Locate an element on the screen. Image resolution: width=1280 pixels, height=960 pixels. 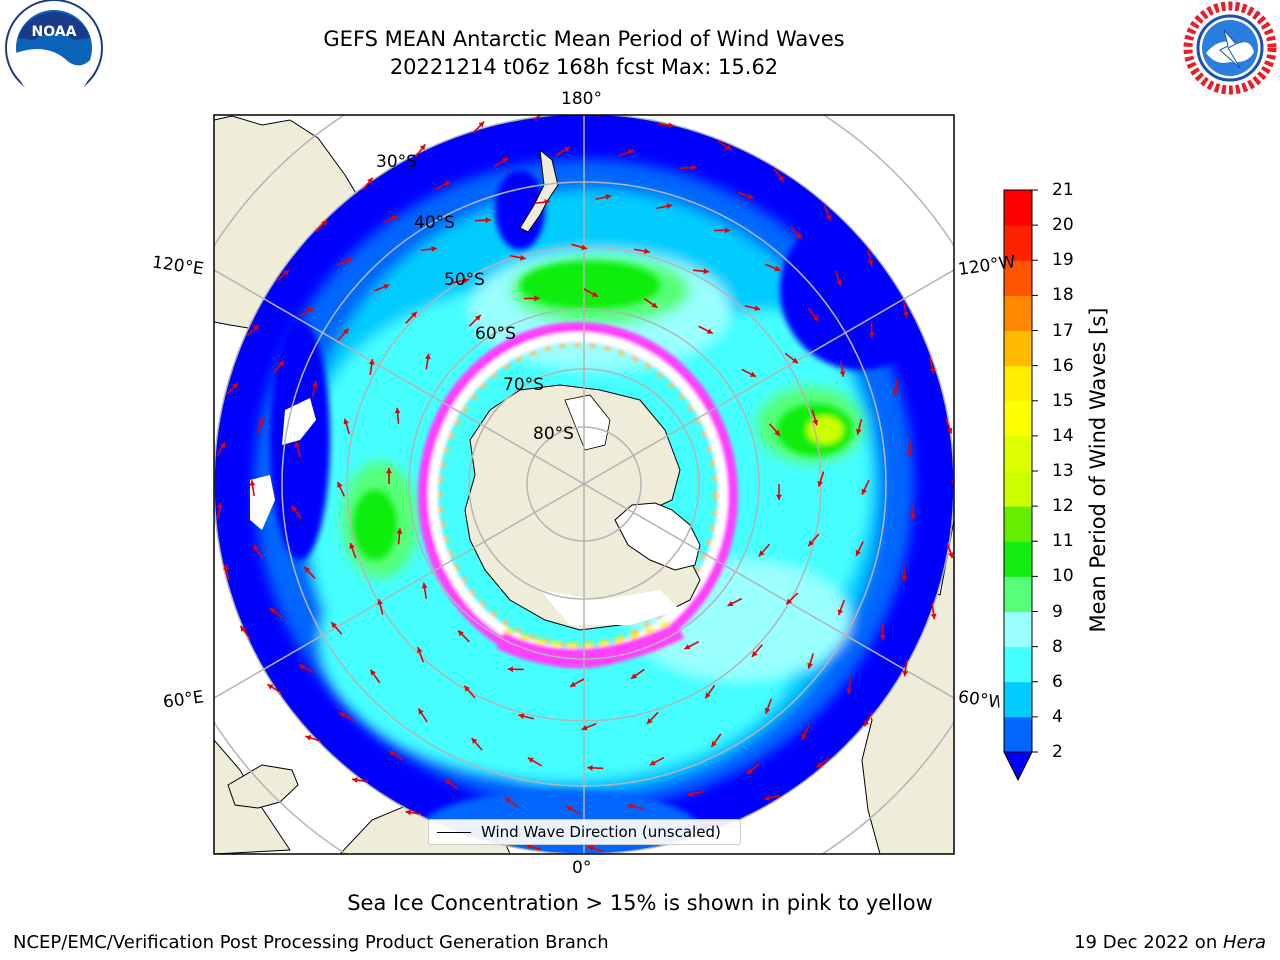
noaa-logo: NOAA is located at coordinates (54, 50).